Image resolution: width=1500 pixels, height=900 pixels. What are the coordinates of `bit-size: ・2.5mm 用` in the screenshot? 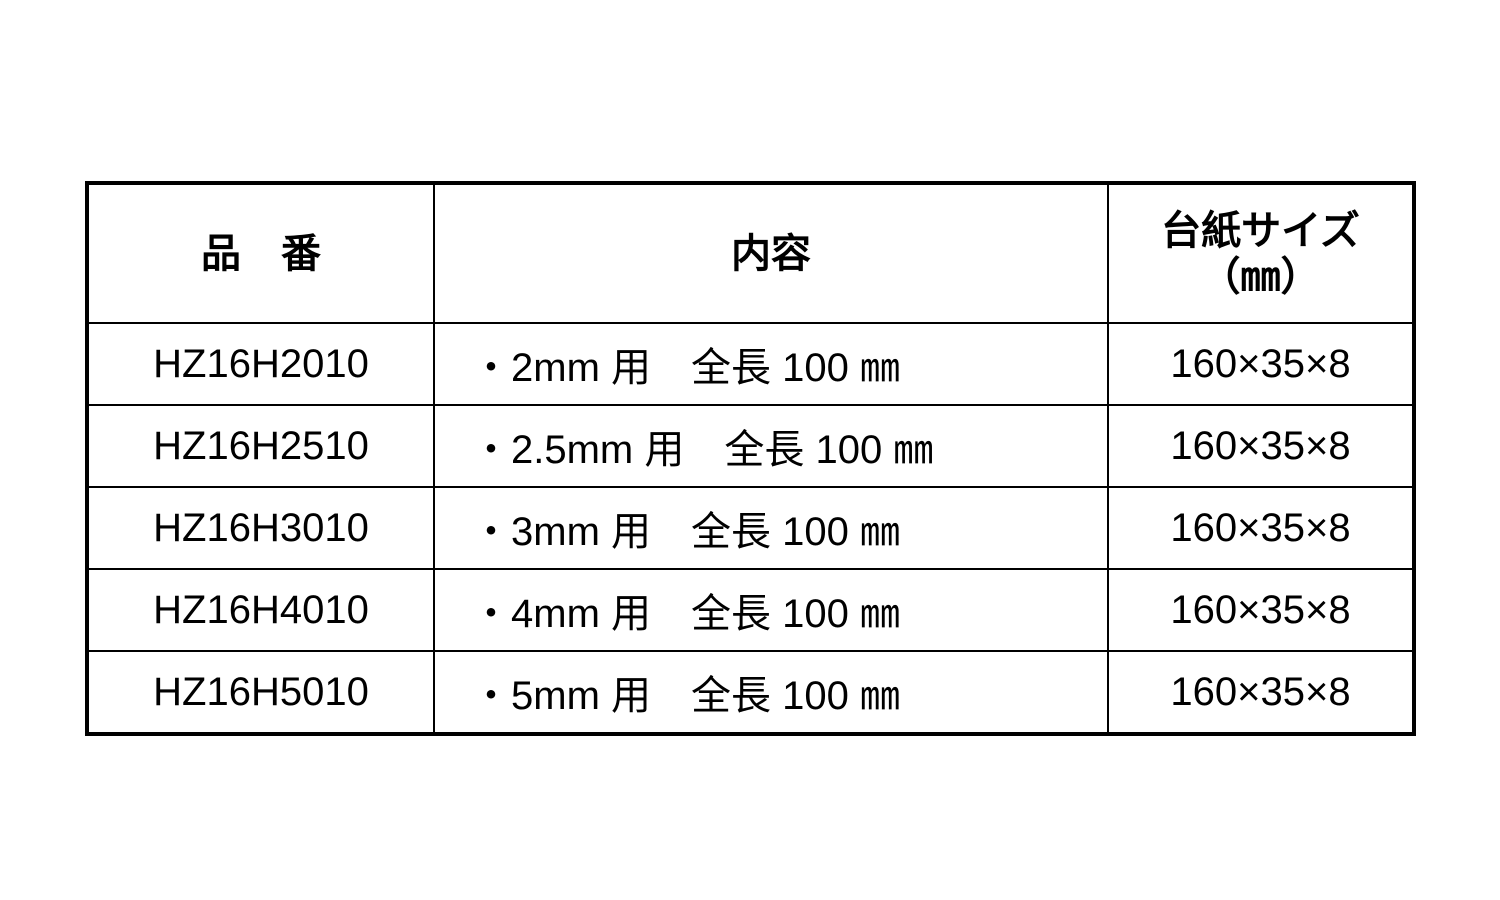 It's located at (578, 450).